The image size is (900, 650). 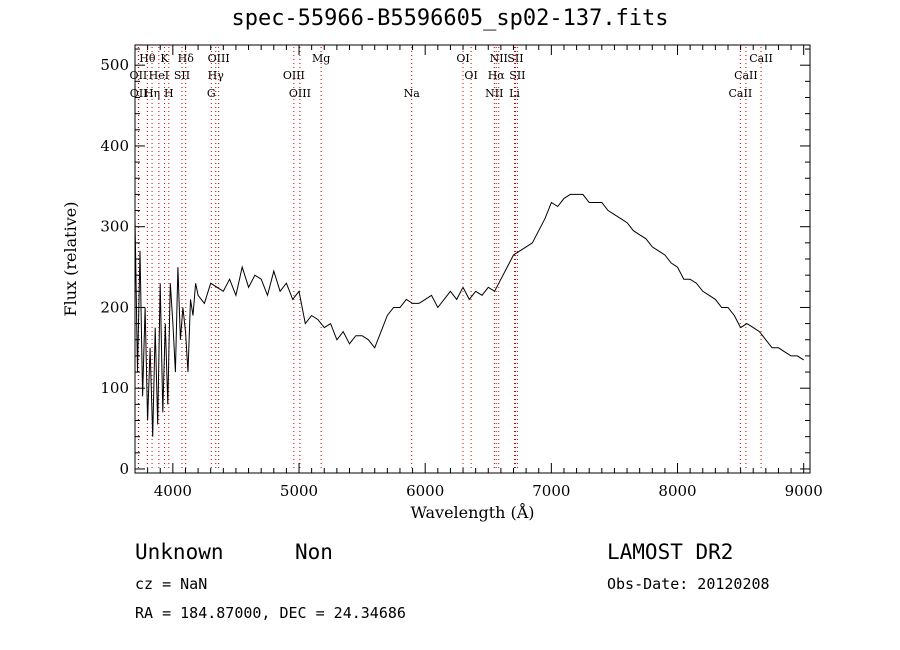 I want to click on x-tick-label: 4000, so click(x=173, y=491).